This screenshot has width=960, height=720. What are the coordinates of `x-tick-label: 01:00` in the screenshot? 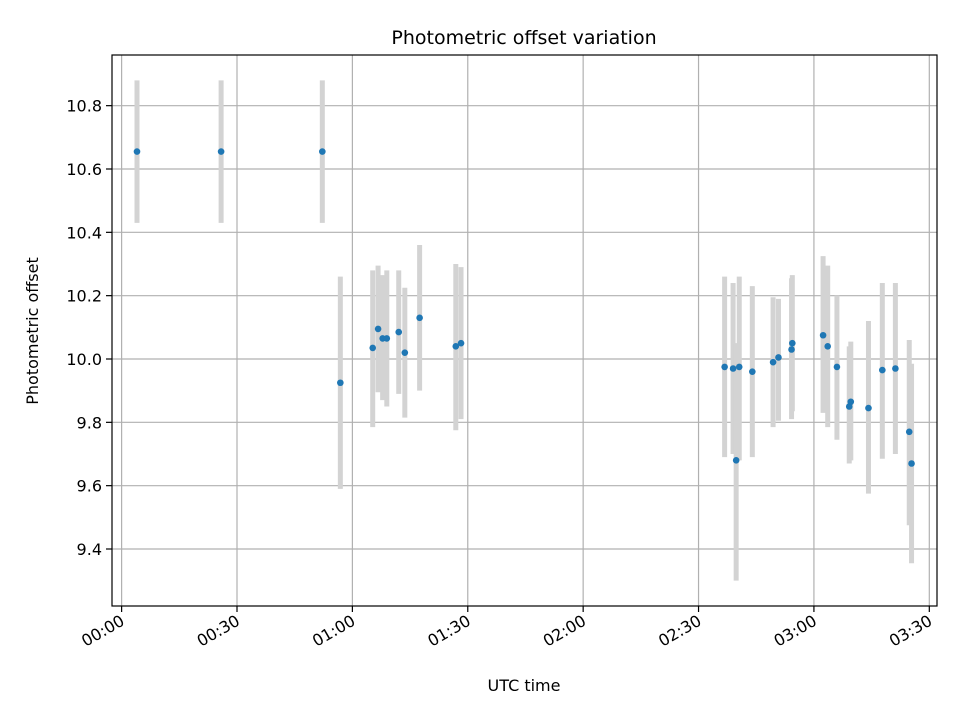 It's located at (333, 631).